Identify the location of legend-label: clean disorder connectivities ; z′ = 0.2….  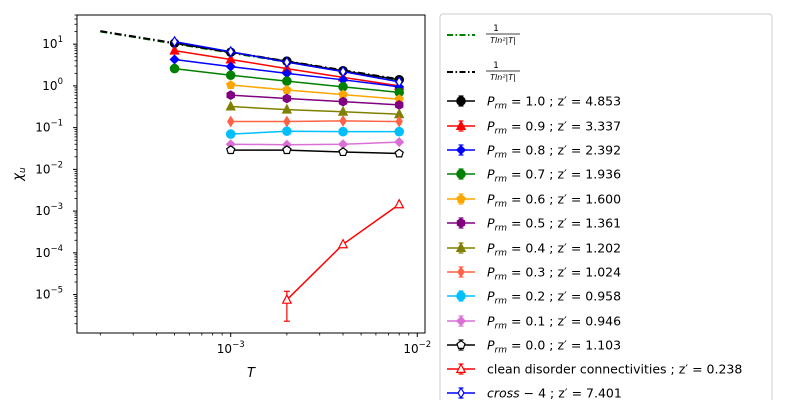
(614, 369).